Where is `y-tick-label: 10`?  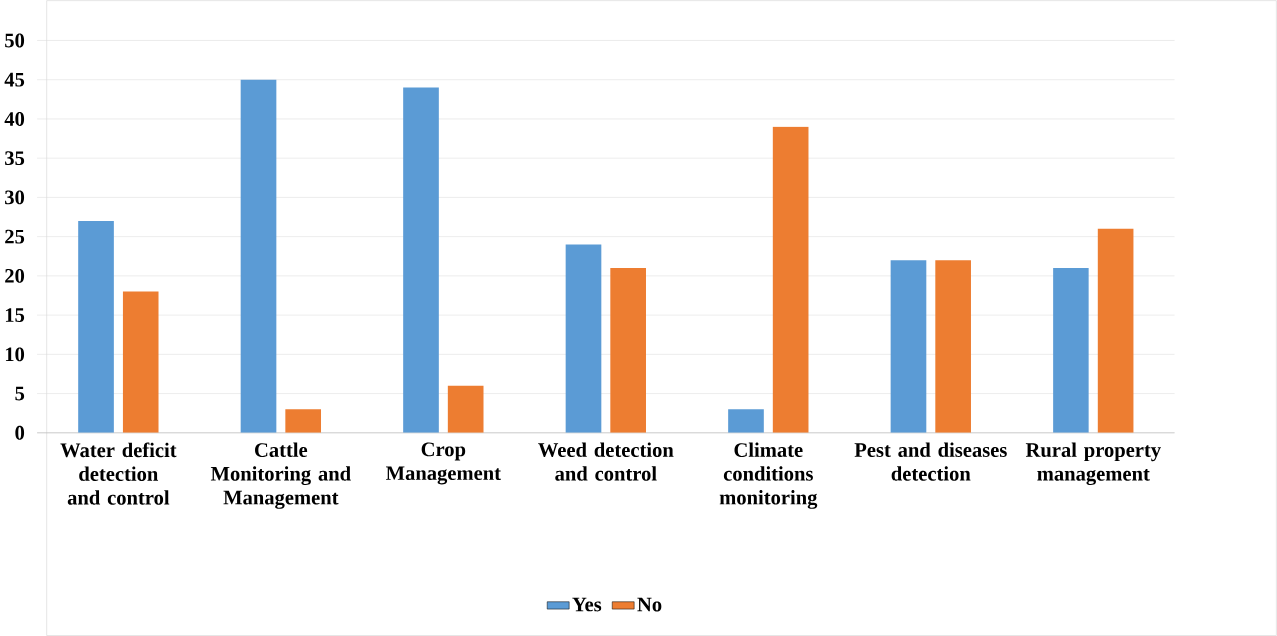 y-tick-label: 10 is located at coordinates (15, 354).